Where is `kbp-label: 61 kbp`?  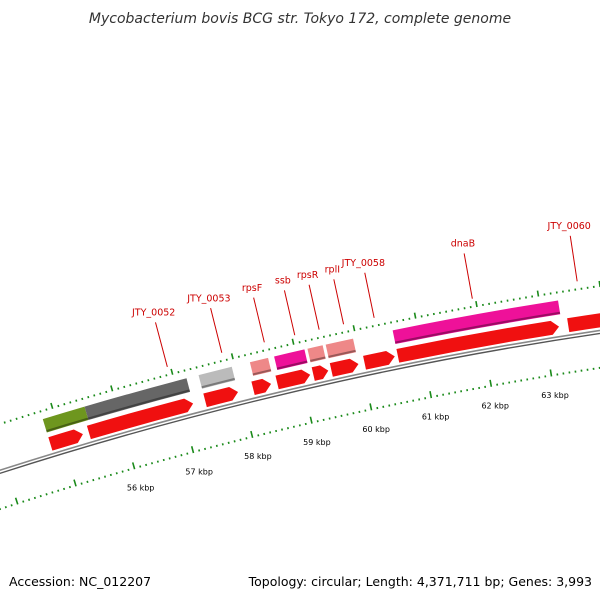 kbp-label: 61 kbp is located at coordinates (436, 417).